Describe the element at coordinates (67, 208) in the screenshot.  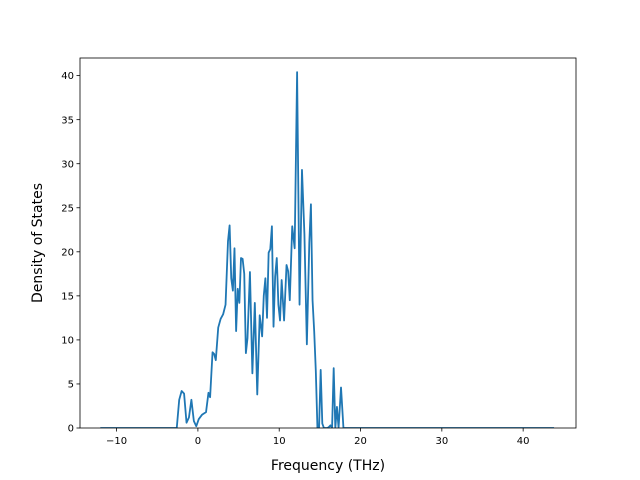
I see `y-tick-label: 25` at that location.